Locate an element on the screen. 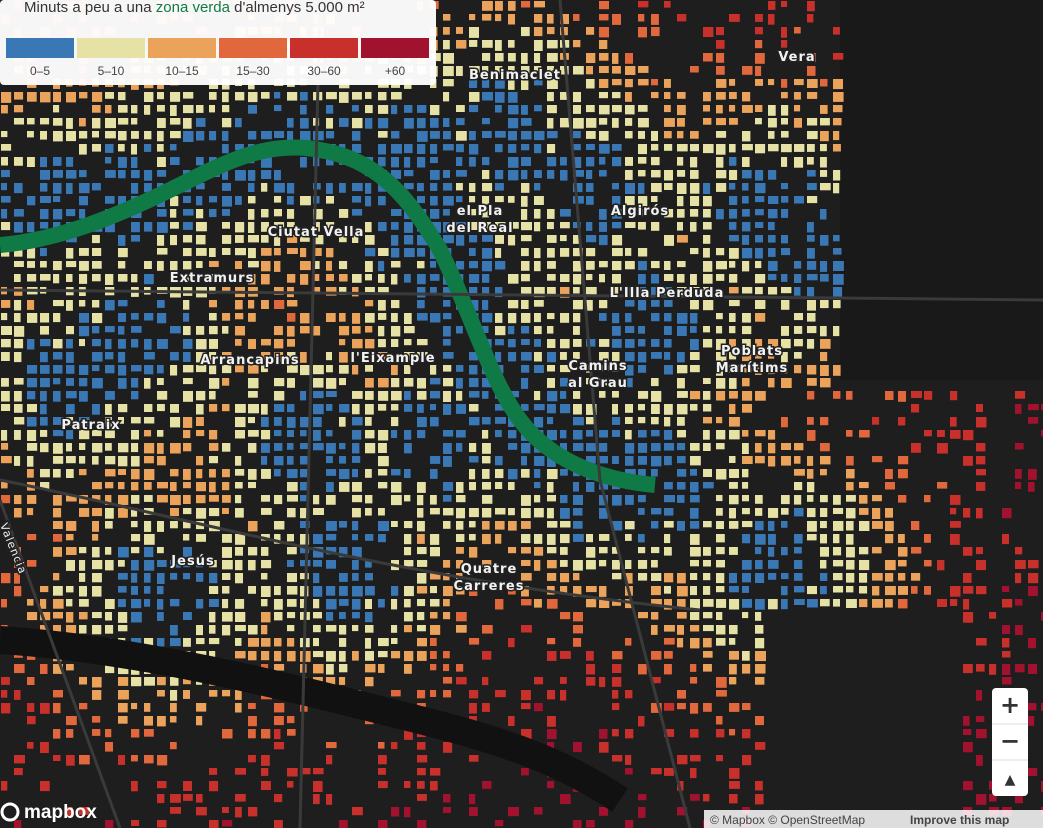 This screenshot has width=1043, height=828. attribution-text: © Mapbox © OpenStreetMap is located at coordinates (787, 820).